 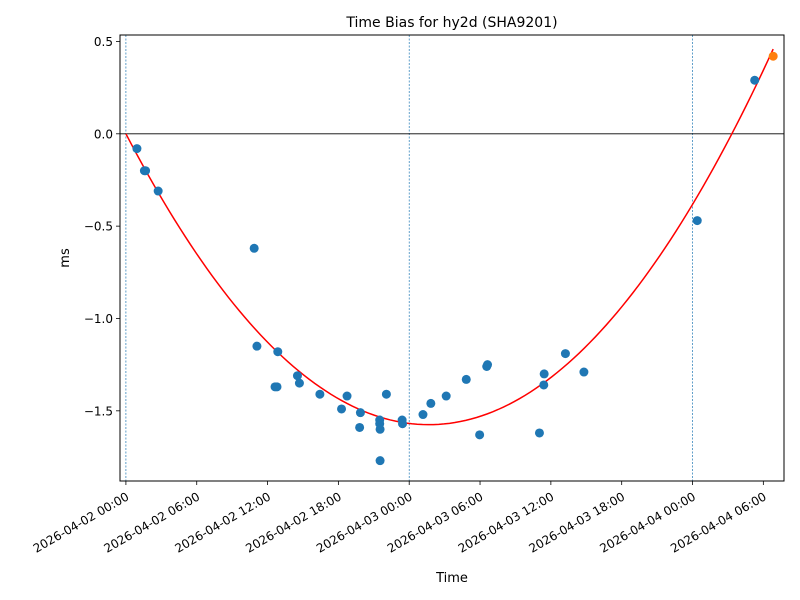 What do you see at coordinates (773, 56) in the screenshot?
I see `latest-data-point` at bounding box center [773, 56].